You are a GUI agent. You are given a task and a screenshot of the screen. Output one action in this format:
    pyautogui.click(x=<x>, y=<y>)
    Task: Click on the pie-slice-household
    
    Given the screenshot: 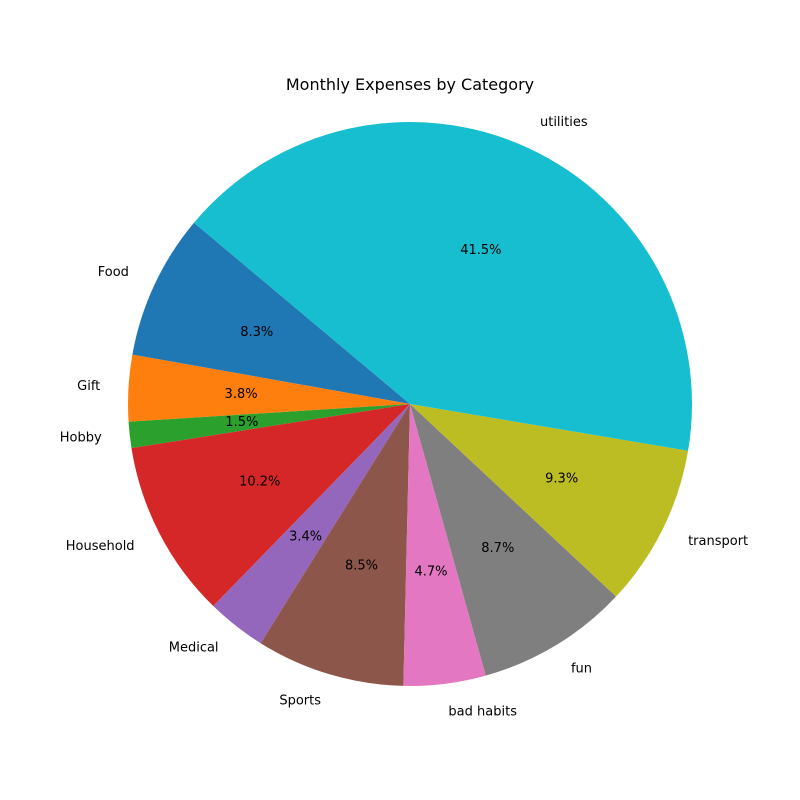 What is the action you would take?
    pyautogui.click(x=270, y=505)
    